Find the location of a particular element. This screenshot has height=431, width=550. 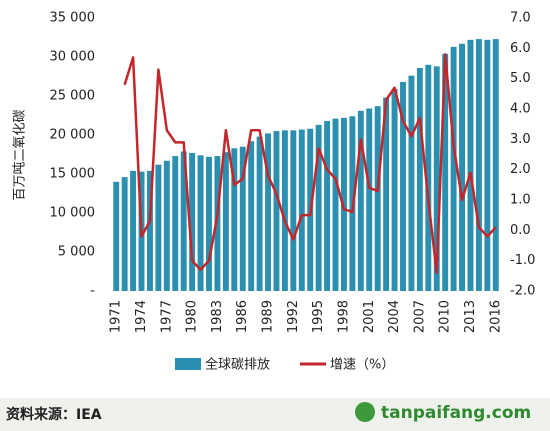

x-tick-label: 1971 is located at coordinates (116, 316).